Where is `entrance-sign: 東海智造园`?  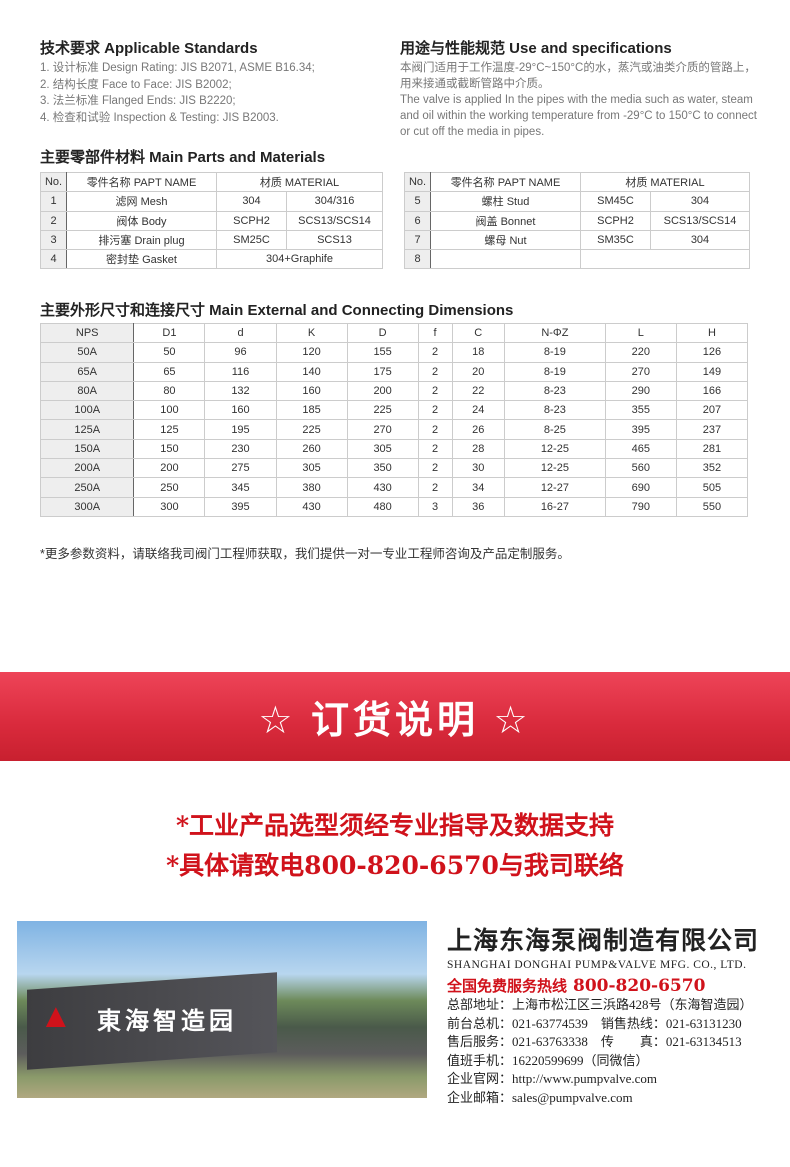
entrance-sign: 東海智造园 is located at coordinates (167, 1020).